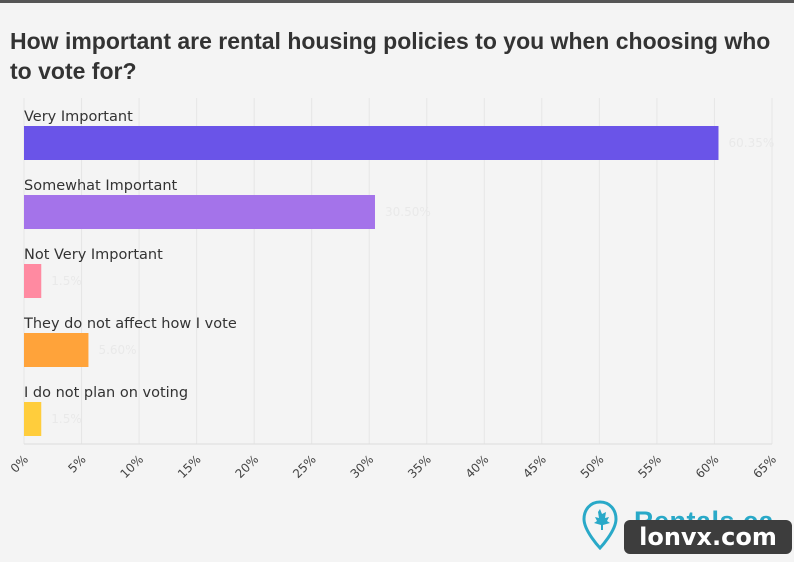 The height and width of the screenshot is (562, 794). I want to click on x-tick-label: 65%, so click(764, 466).